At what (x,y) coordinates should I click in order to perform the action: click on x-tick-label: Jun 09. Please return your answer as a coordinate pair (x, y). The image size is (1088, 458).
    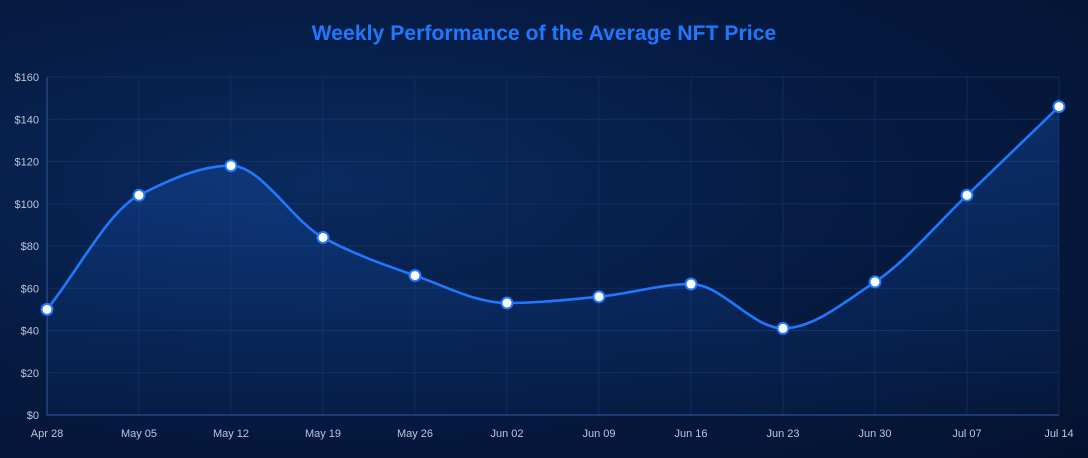
    Looking at the image, I should click on (598, 434).